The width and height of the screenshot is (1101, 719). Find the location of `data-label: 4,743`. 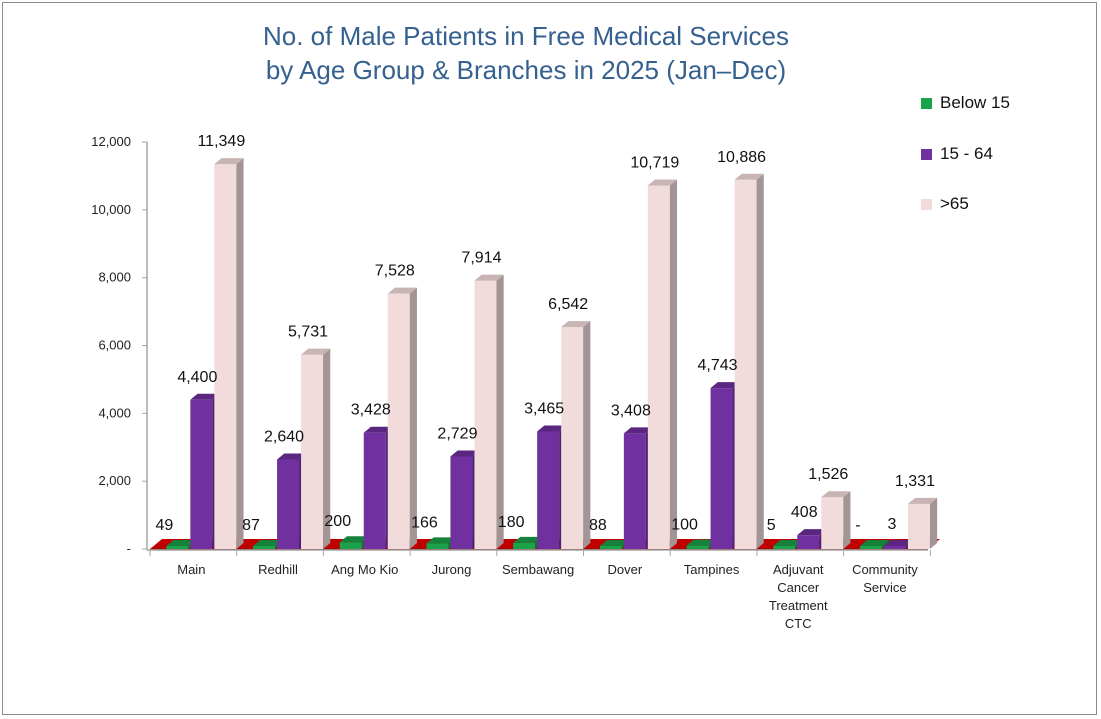

data-label: 4,743 is located at coordinates (718, 365).